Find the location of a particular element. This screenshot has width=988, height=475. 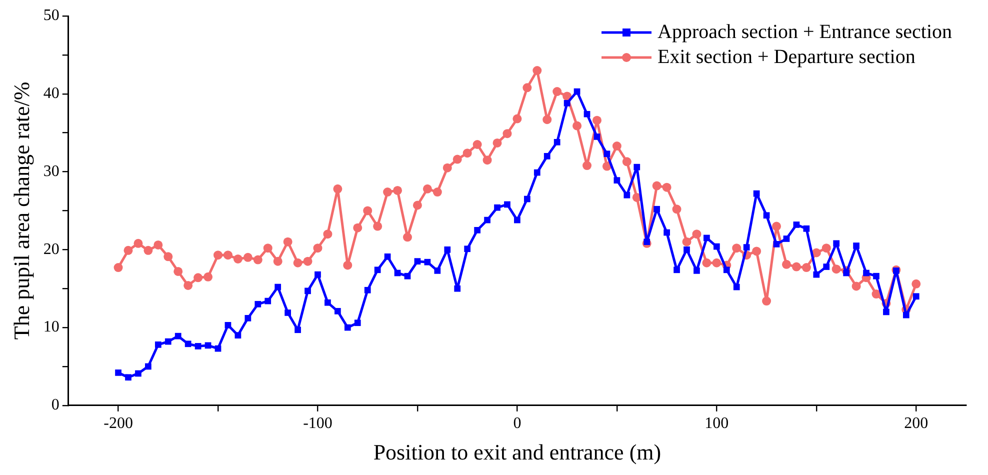

y-axis-title: The pupil area change rate/% is located at coordinates (21, 211).